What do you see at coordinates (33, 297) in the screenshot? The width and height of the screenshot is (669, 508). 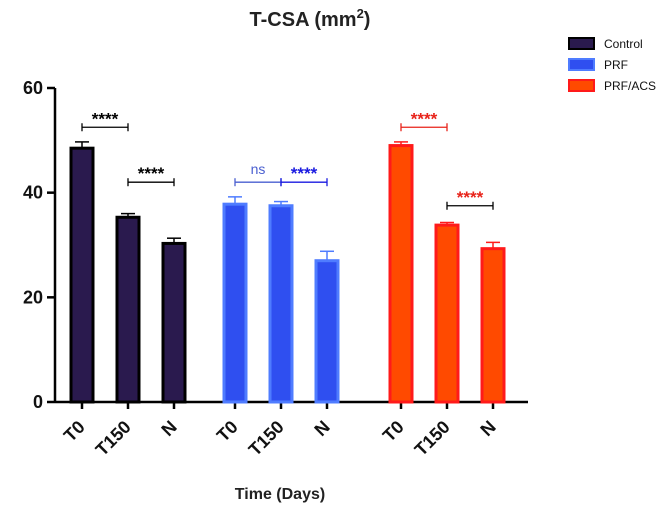 I see `y-tick-label: 20` at bounding box center [33, 297].